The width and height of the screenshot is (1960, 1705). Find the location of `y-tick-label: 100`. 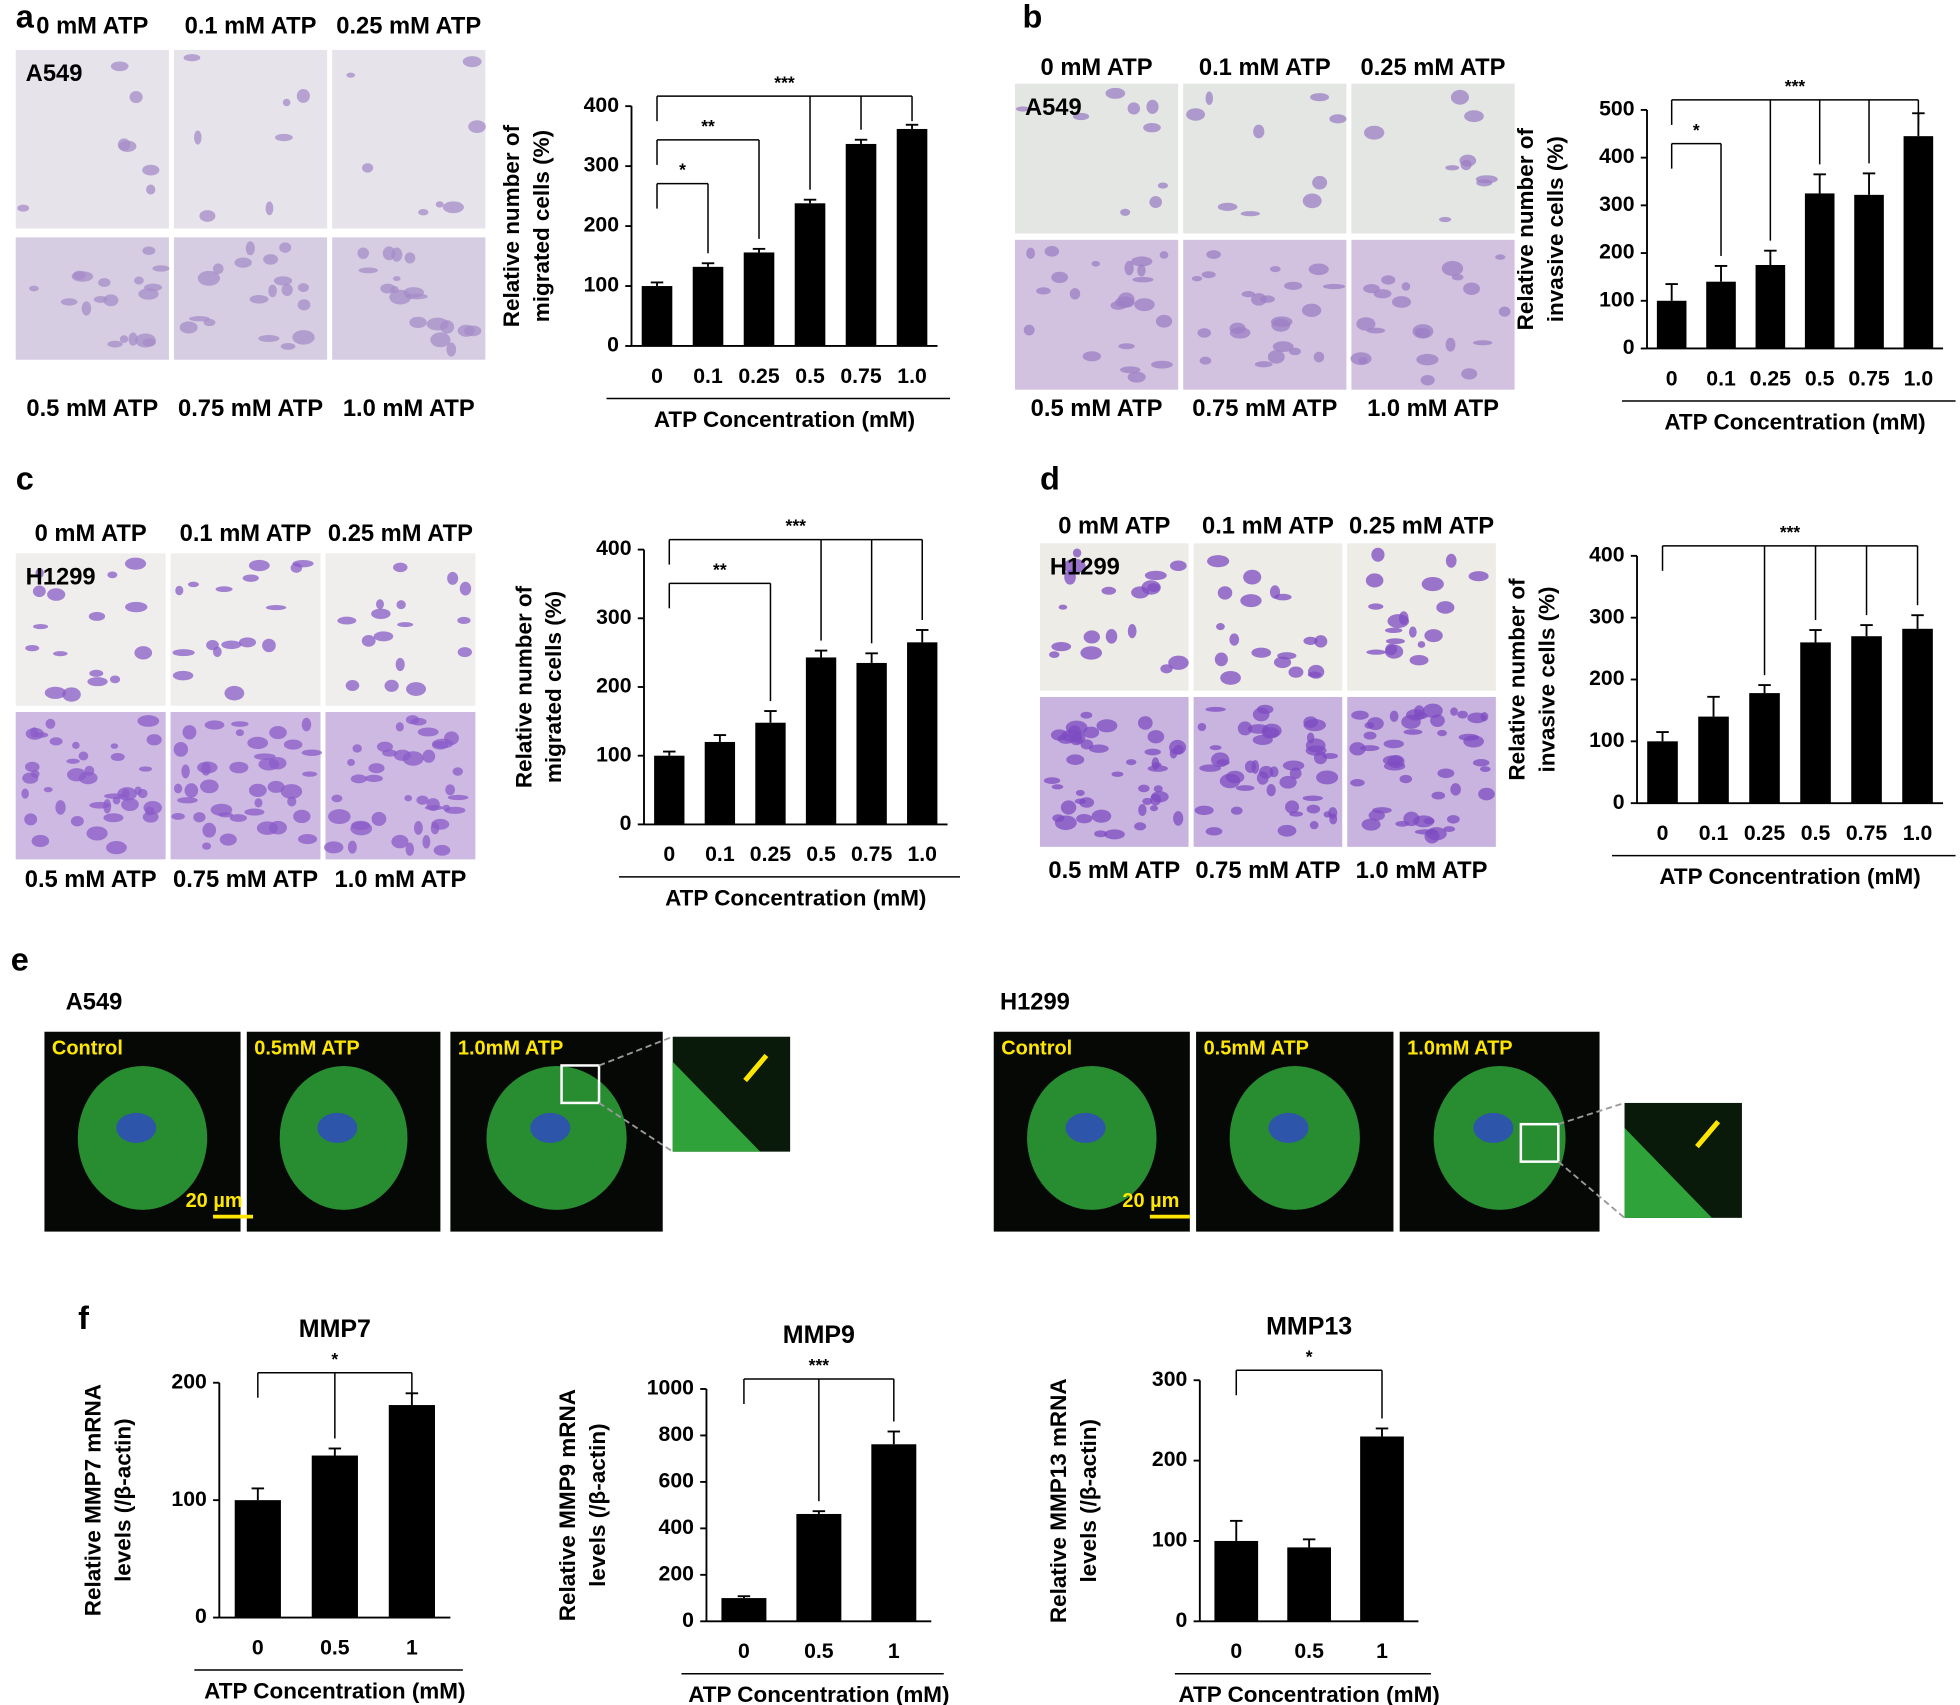

y-tick-label: 100 is located at coordinates (1606, 740).